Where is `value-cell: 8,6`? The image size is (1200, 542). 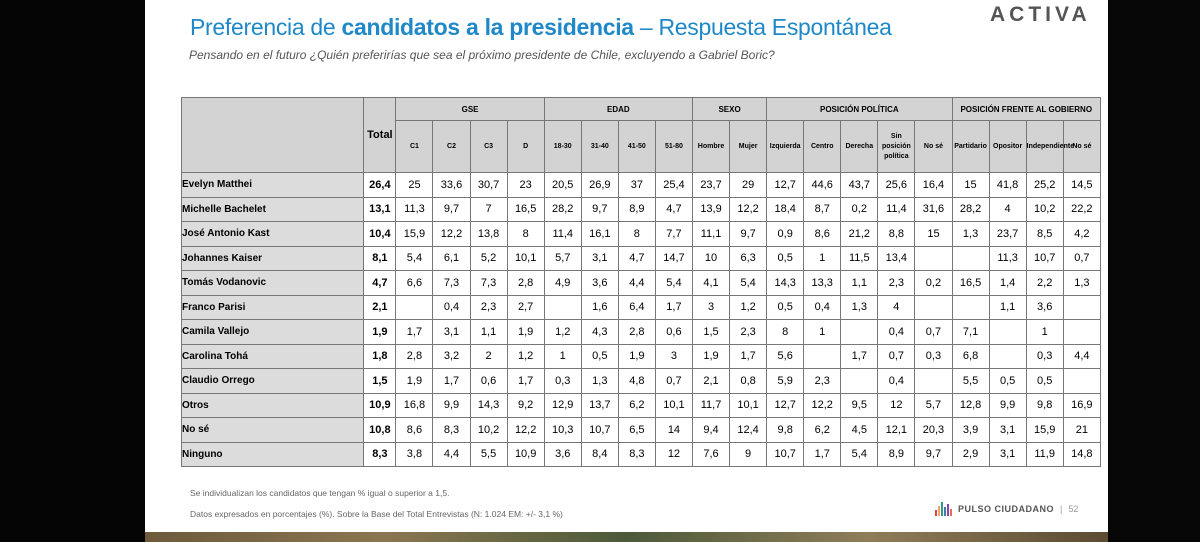 value-cell: 8,6 is located at coordinates (414, 430).